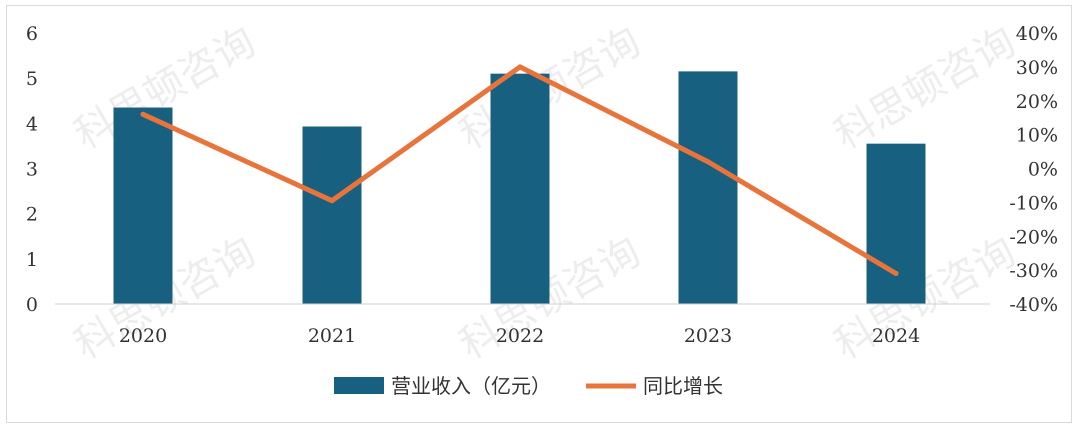 The height and width of the screenshot is (431, 1080). What do you see at coordinates (896, 336) in the screenshot?
I see `x-tick-label: 2024` at bounding box center [896, 336].